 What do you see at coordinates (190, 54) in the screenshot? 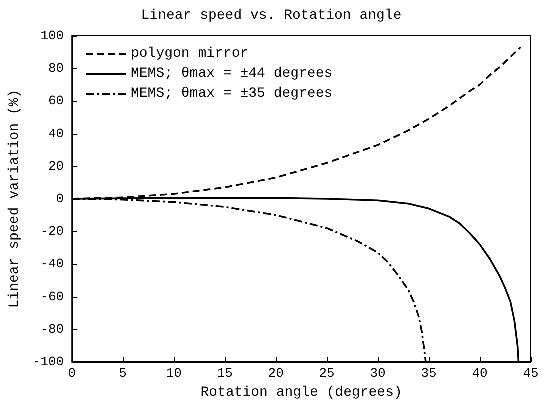
I see `legend-label: polygon mirror` at bounding box center [190, 54].